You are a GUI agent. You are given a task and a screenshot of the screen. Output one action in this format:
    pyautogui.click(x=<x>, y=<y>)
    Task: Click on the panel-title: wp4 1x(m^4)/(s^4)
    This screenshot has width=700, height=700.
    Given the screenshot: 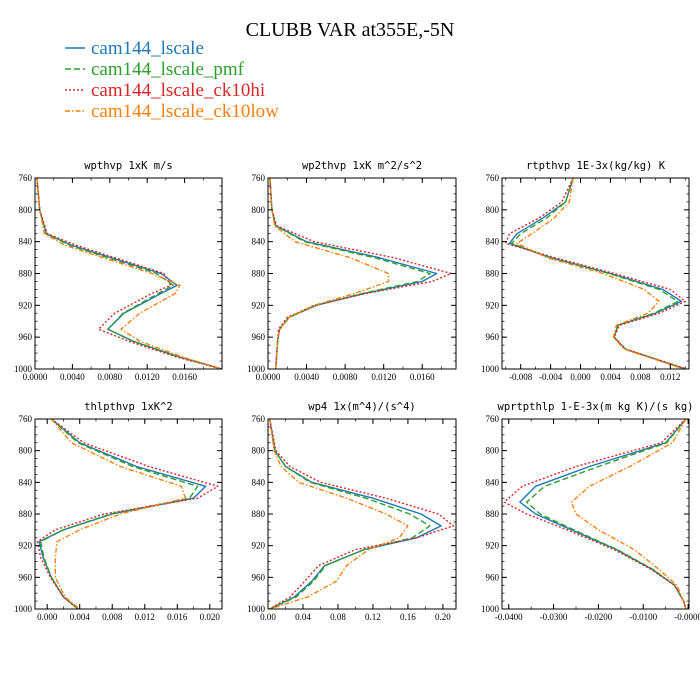 What is the action you would take?
    pyautogui.click(x=361, y=407)
    